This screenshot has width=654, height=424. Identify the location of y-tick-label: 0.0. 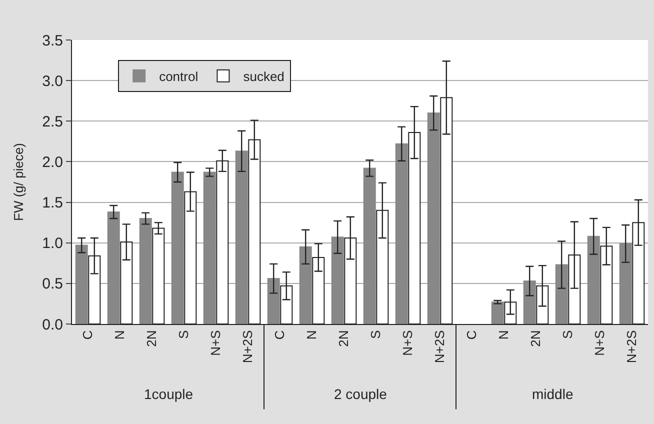
(52, 325).